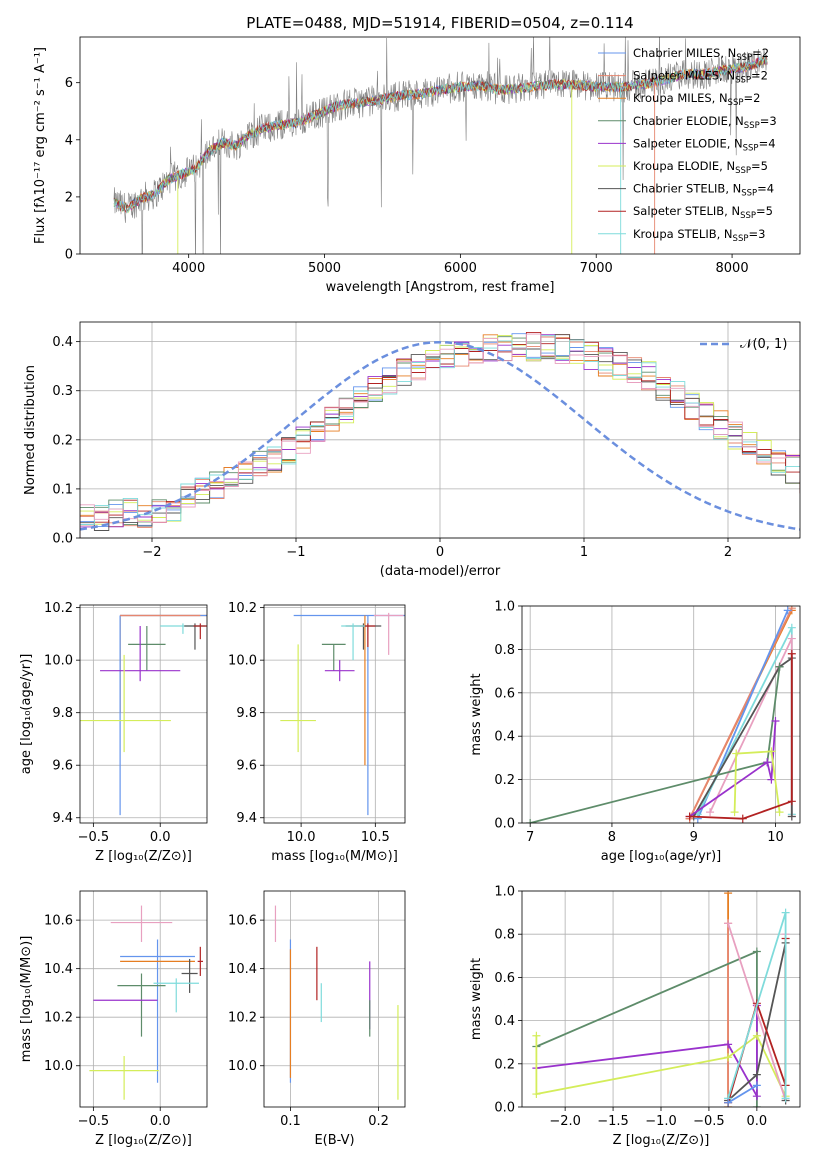 The width and height of the screenshot is (819, 1174). I want to click on legend-entry: Kroupa STELIB, NSSP=3, so click(699, 235).